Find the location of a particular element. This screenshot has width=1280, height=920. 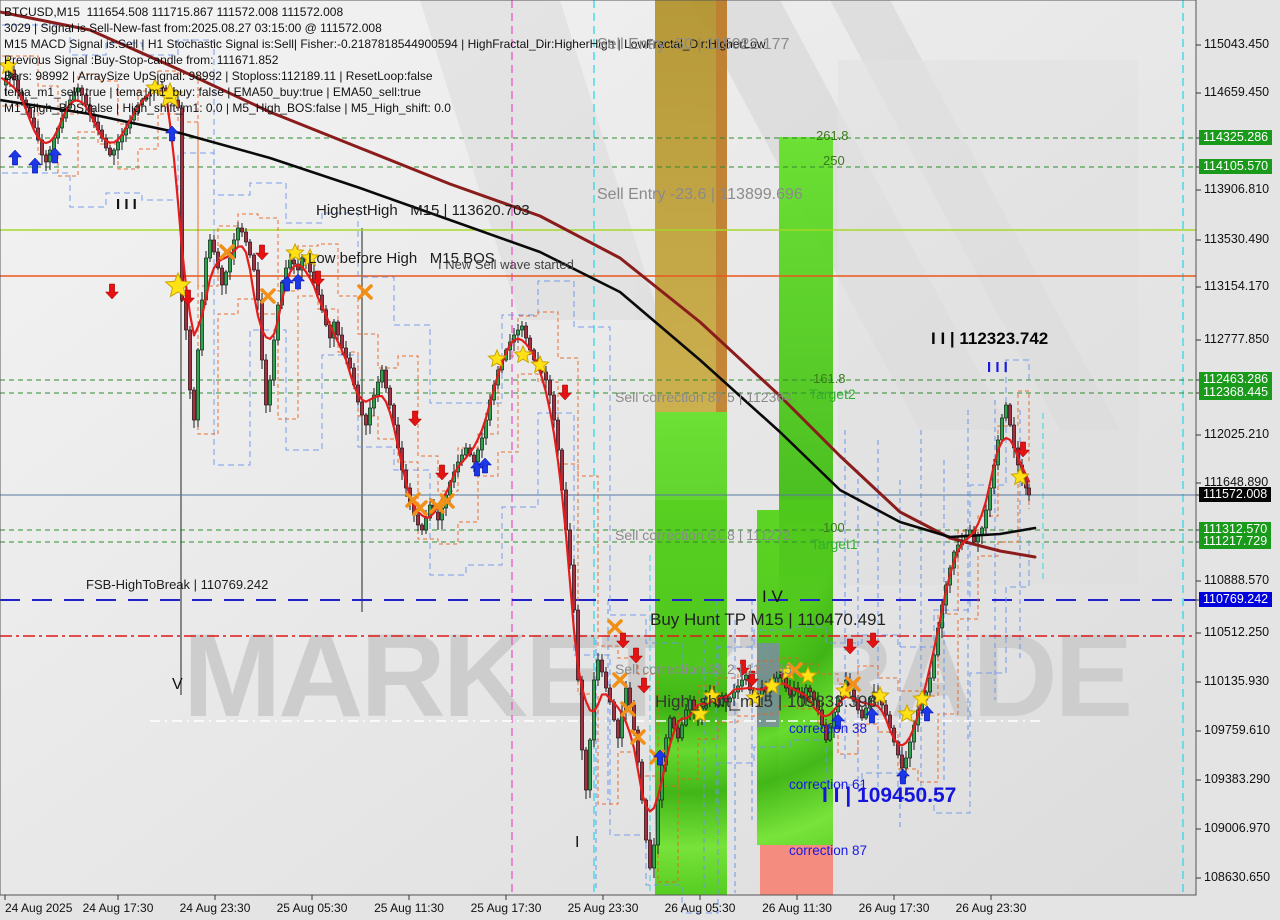

star-signal-big is located at coordinates (178, 284).